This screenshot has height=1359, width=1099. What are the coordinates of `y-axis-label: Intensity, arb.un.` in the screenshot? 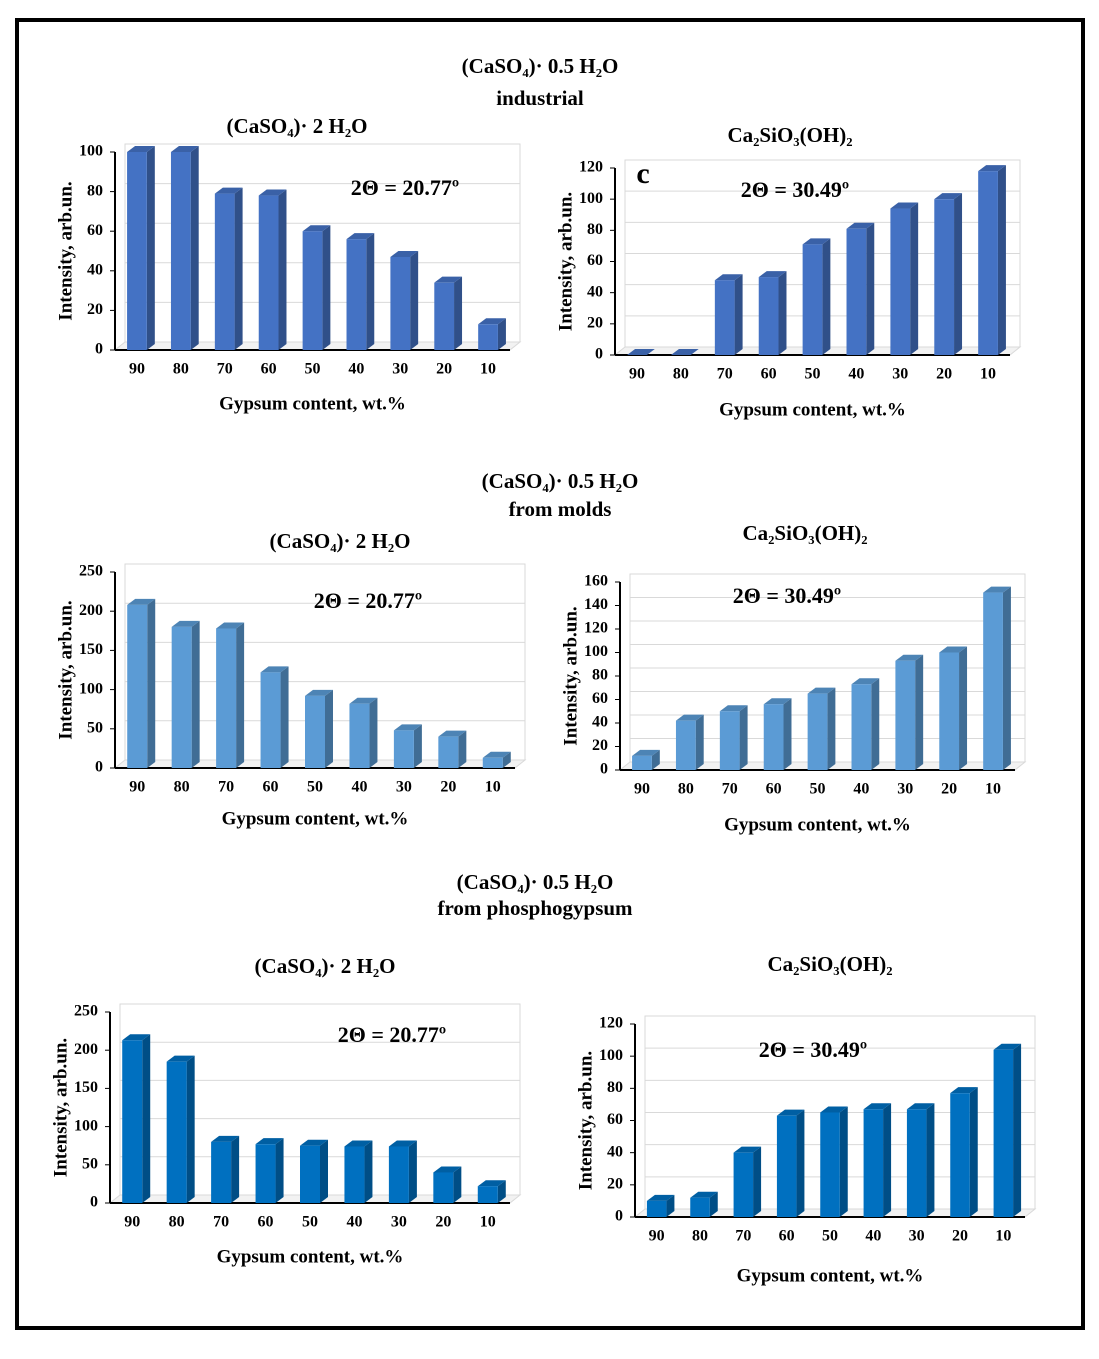 It's located at (570, 675).